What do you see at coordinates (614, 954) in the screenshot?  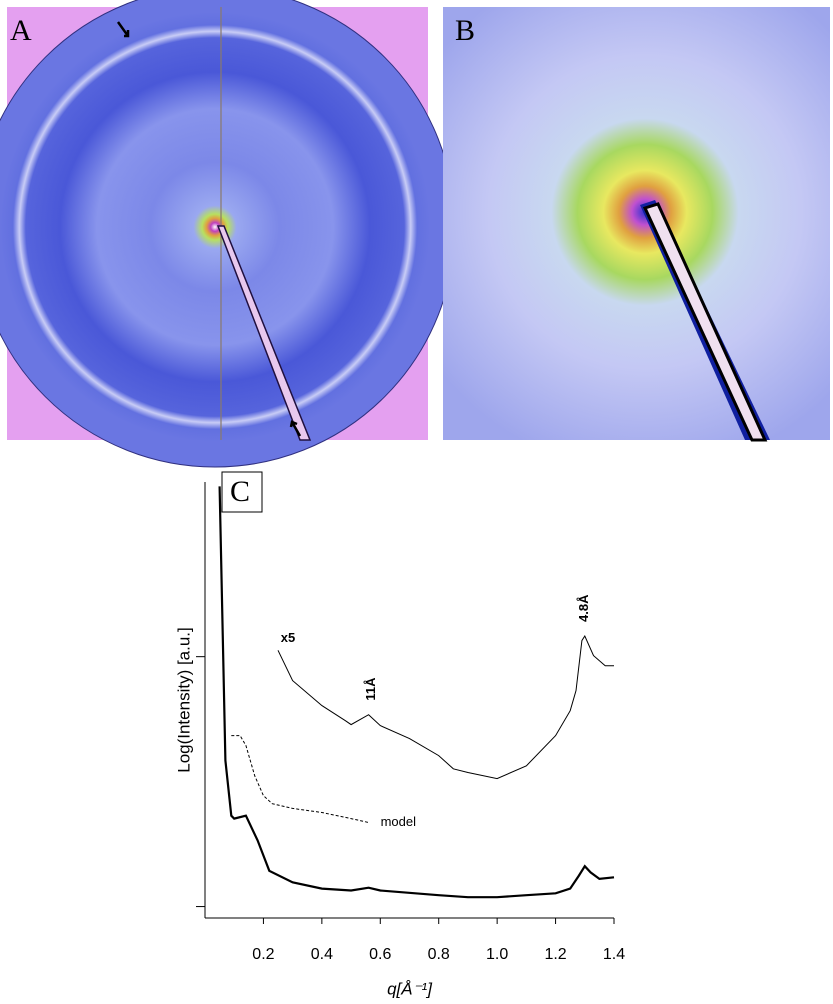 I see `x-tick-label: 1.4` at bounding box center [614, 954].